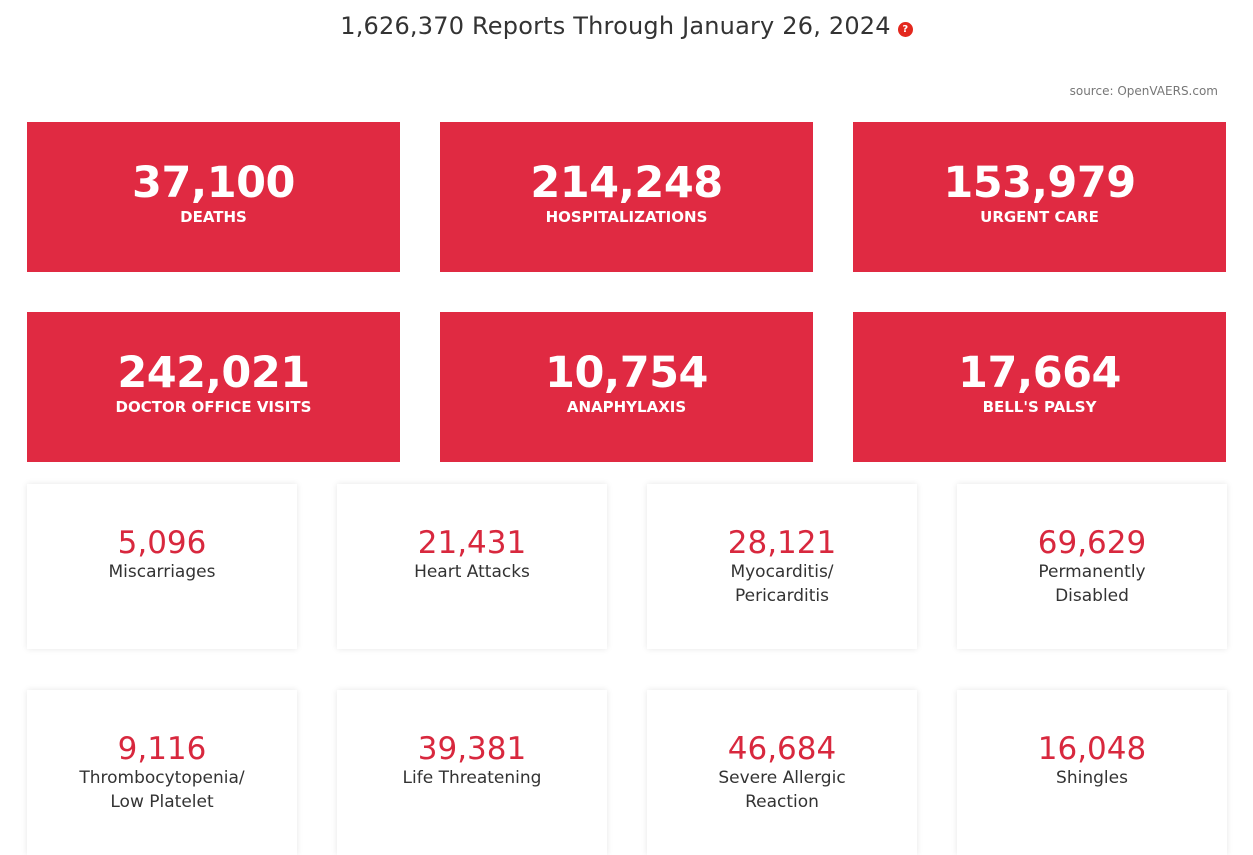 Image resolution: width=1253 pixels, height=855 pixels. Describe the element at coordinates (162, 543) in the screenshot. I see `stat-value: 5,096` at that location.